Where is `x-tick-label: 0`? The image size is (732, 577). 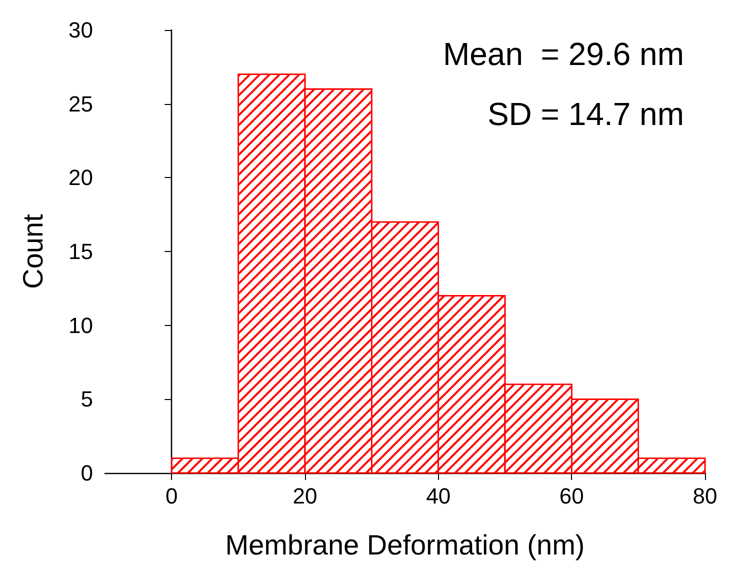
x-tick-label: 0 is located at coordinates (172, 496).